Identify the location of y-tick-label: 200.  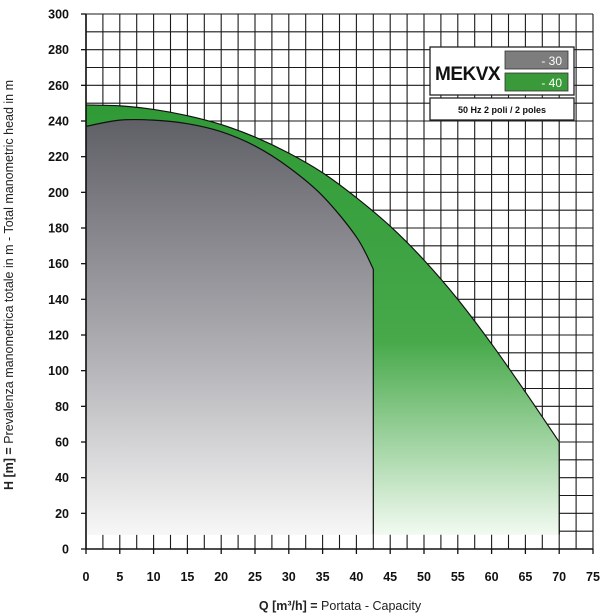
(58, 193).